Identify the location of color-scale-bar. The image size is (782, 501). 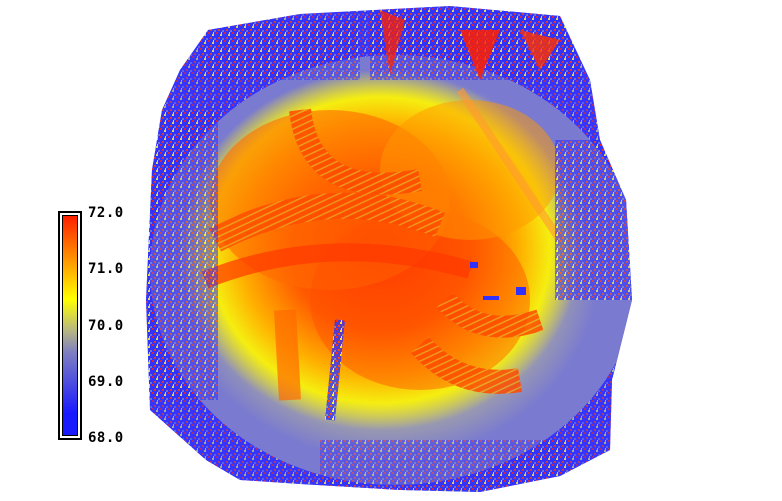
(70, 325).